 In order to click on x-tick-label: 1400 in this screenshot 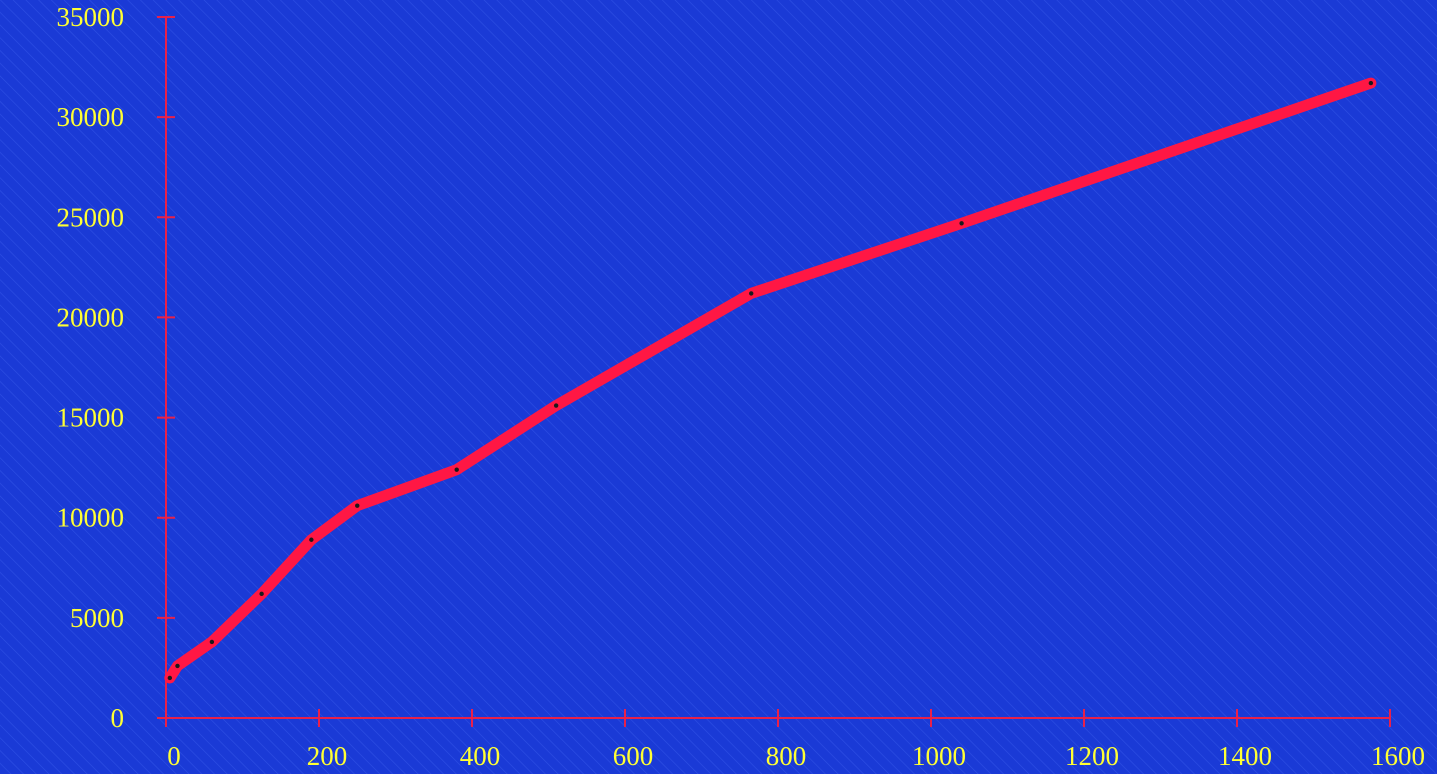, I will do `click(1245, 756)`.